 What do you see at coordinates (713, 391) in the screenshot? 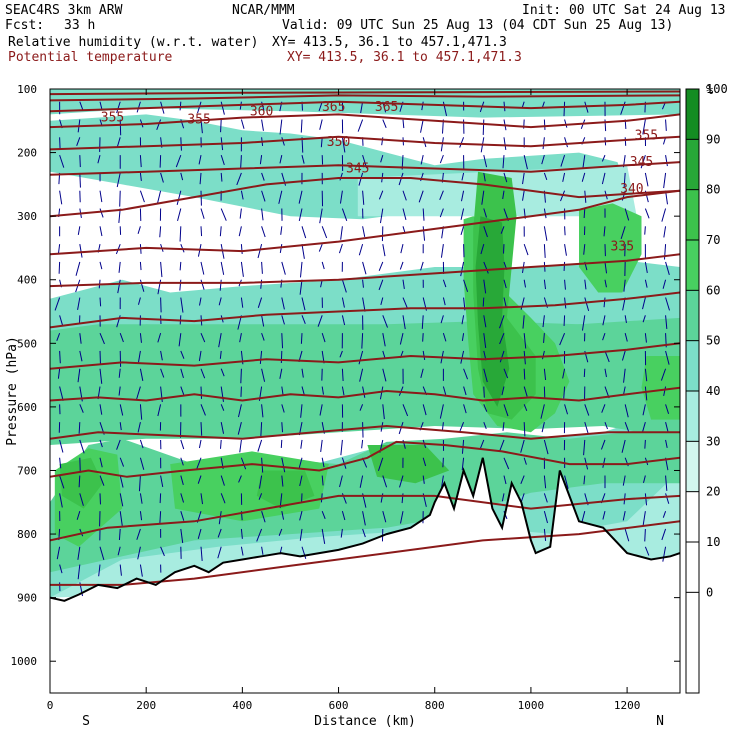
I see `colorbar-label-4: 40` at bounding box center [713, 391].